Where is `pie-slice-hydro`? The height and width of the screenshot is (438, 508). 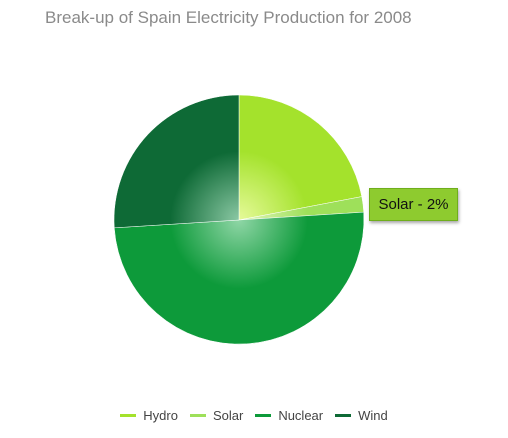 pie-slice-hydro is located at coordinates (300, 157).